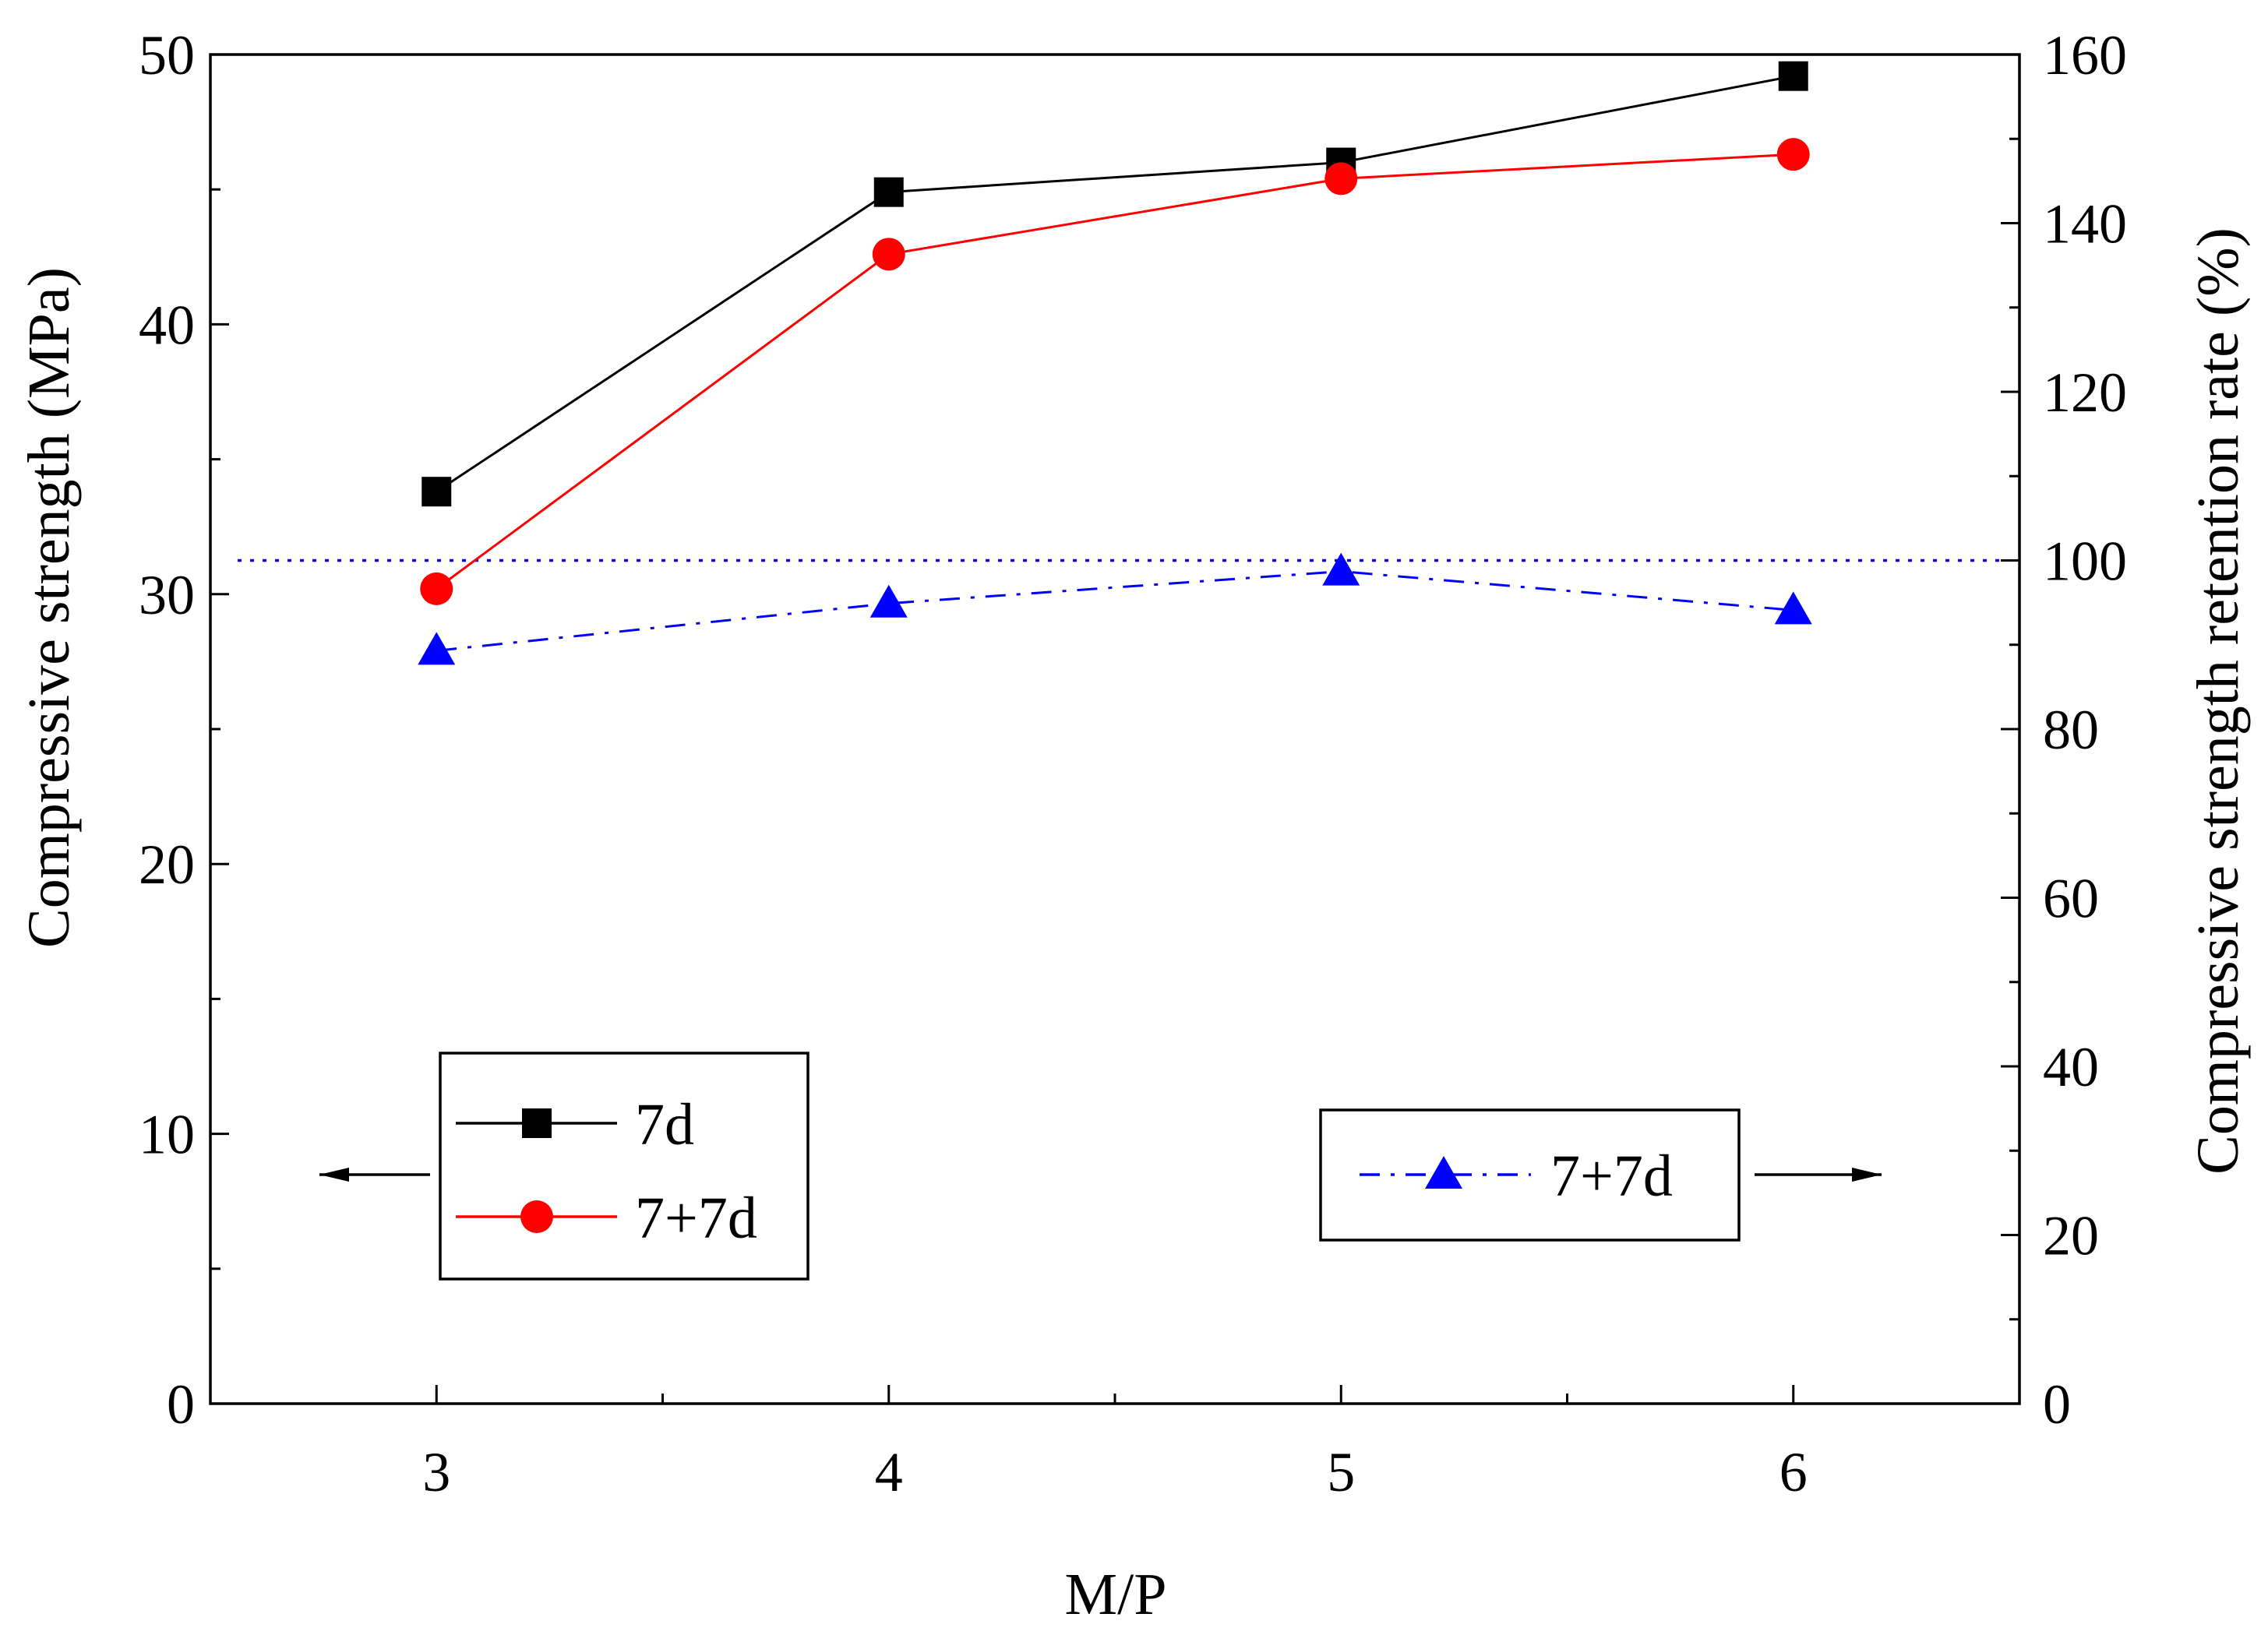 This screenshot has height=1642, width=2268. I want to click on series-line, so click(1115, 611).